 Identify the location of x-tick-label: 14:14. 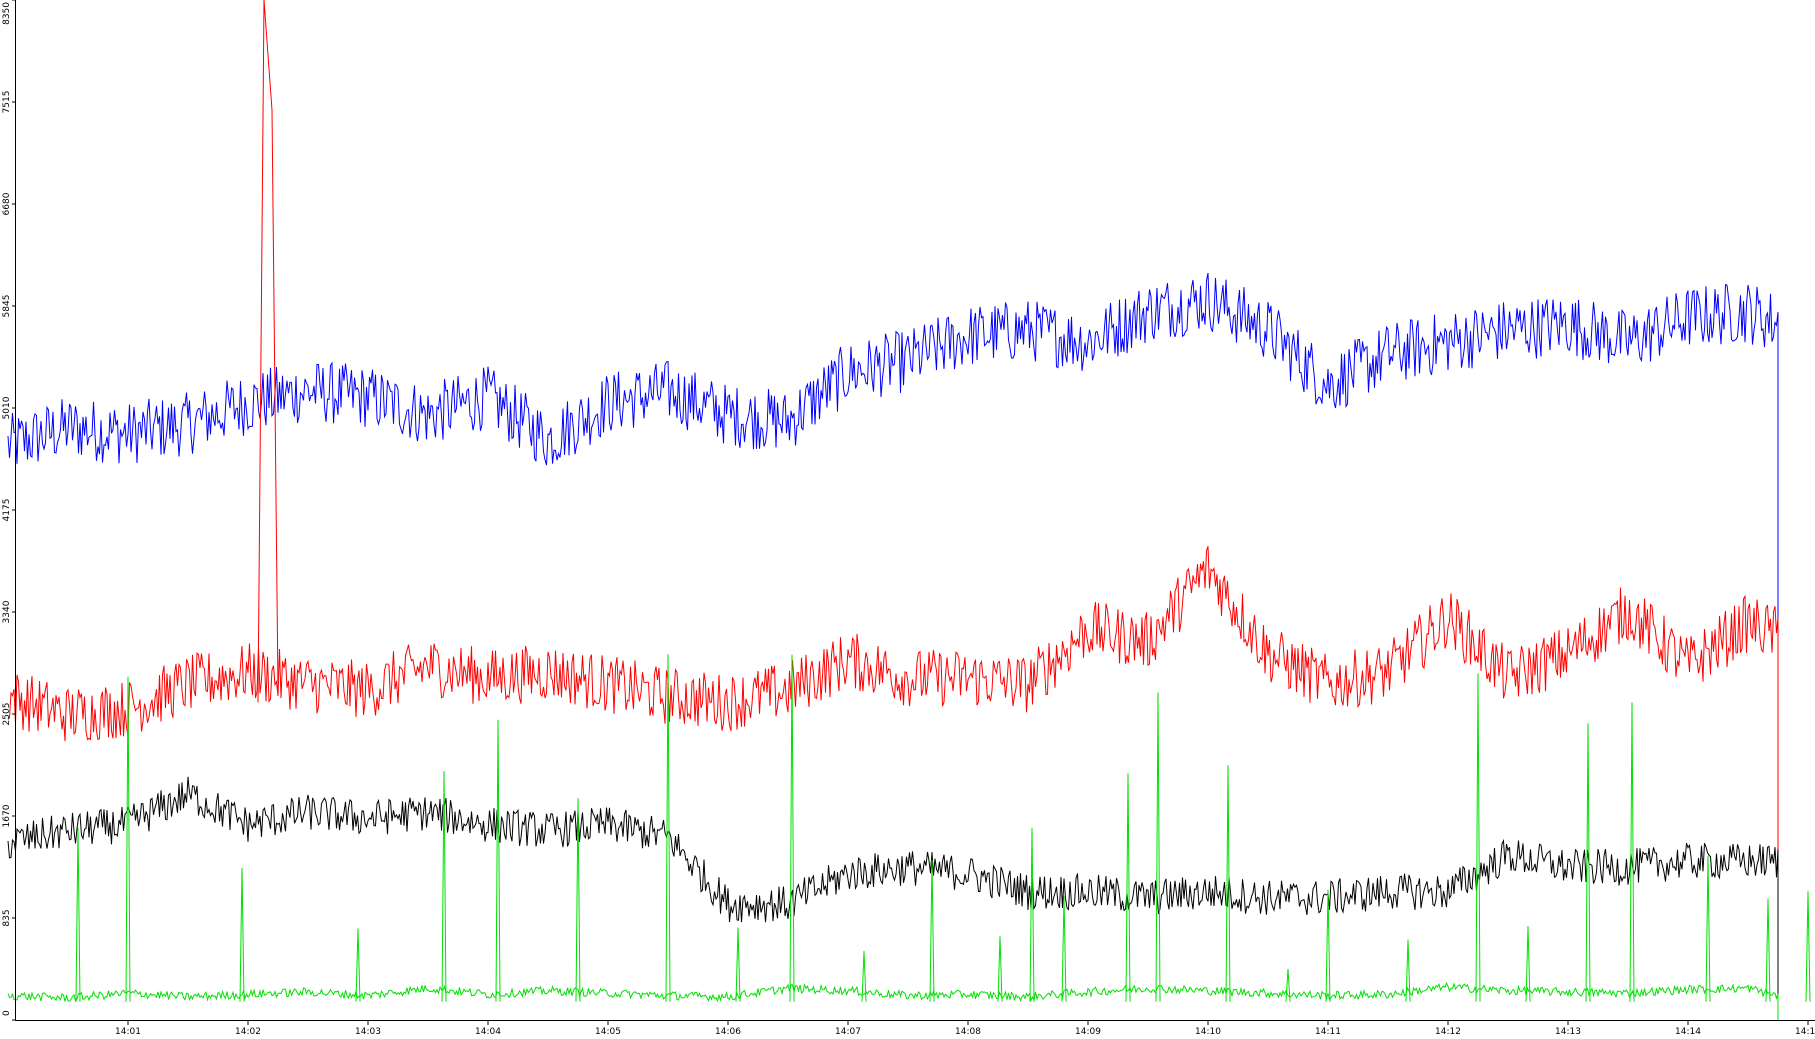
(1688, 1032).